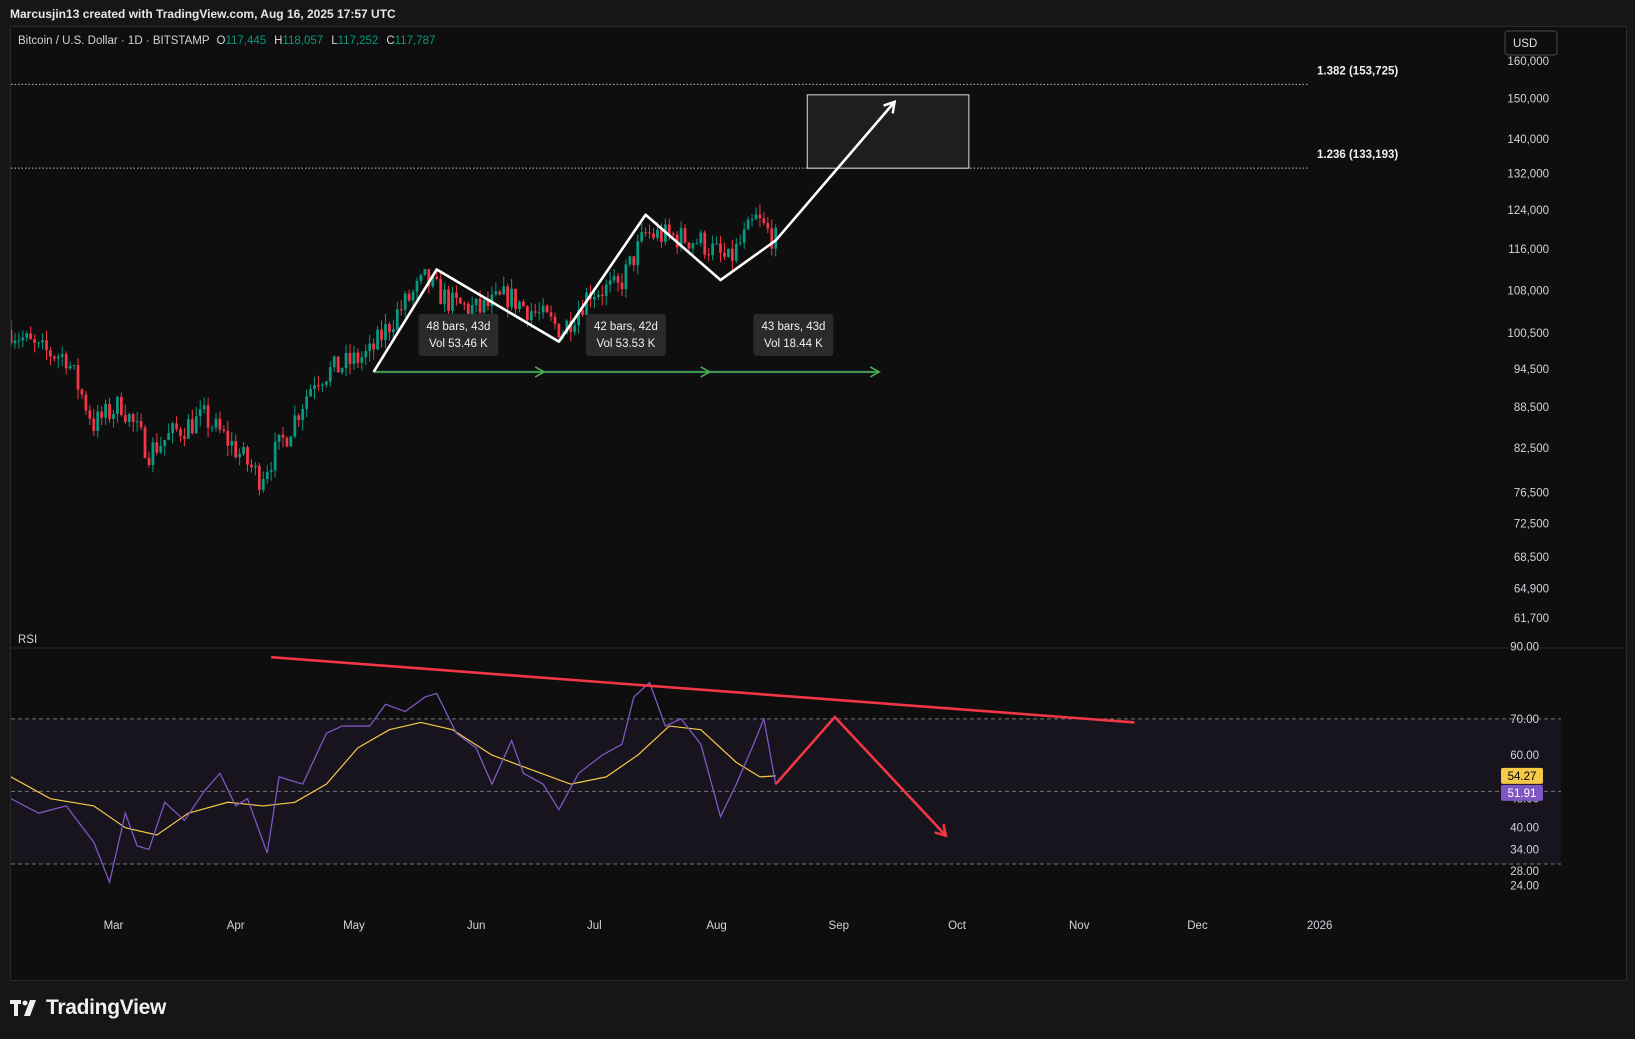 The height and width of the screenshot is (1039, 1635). Describe the element at coordinates (1528, 292) in the screenshot. I see `price-tick-6: 108,000` at that location.